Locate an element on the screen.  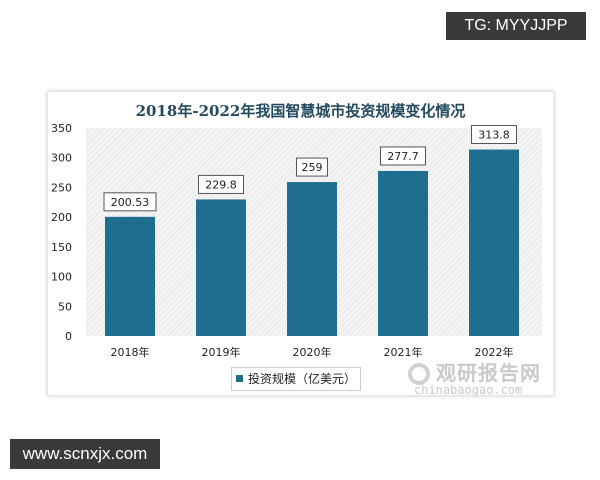
x-tick-label: 2018年 is located at coordinates (130, 352).